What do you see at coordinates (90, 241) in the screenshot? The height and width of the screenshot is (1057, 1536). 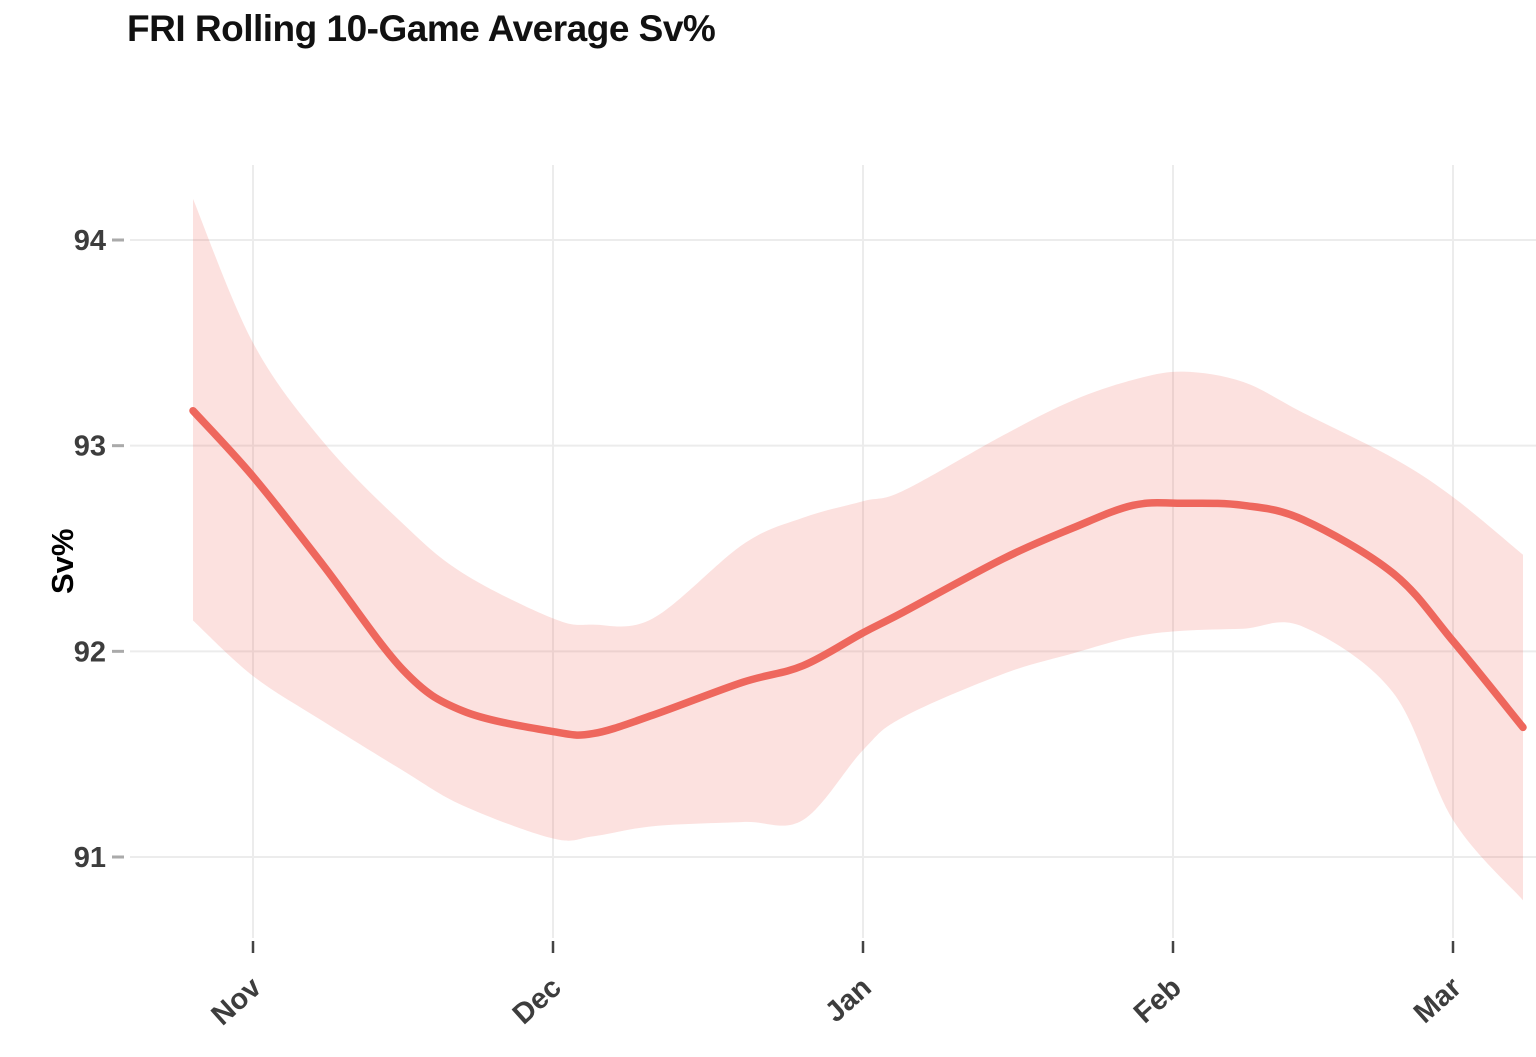 I see `y-tick-label: 94` at bounding box center [90, 241].